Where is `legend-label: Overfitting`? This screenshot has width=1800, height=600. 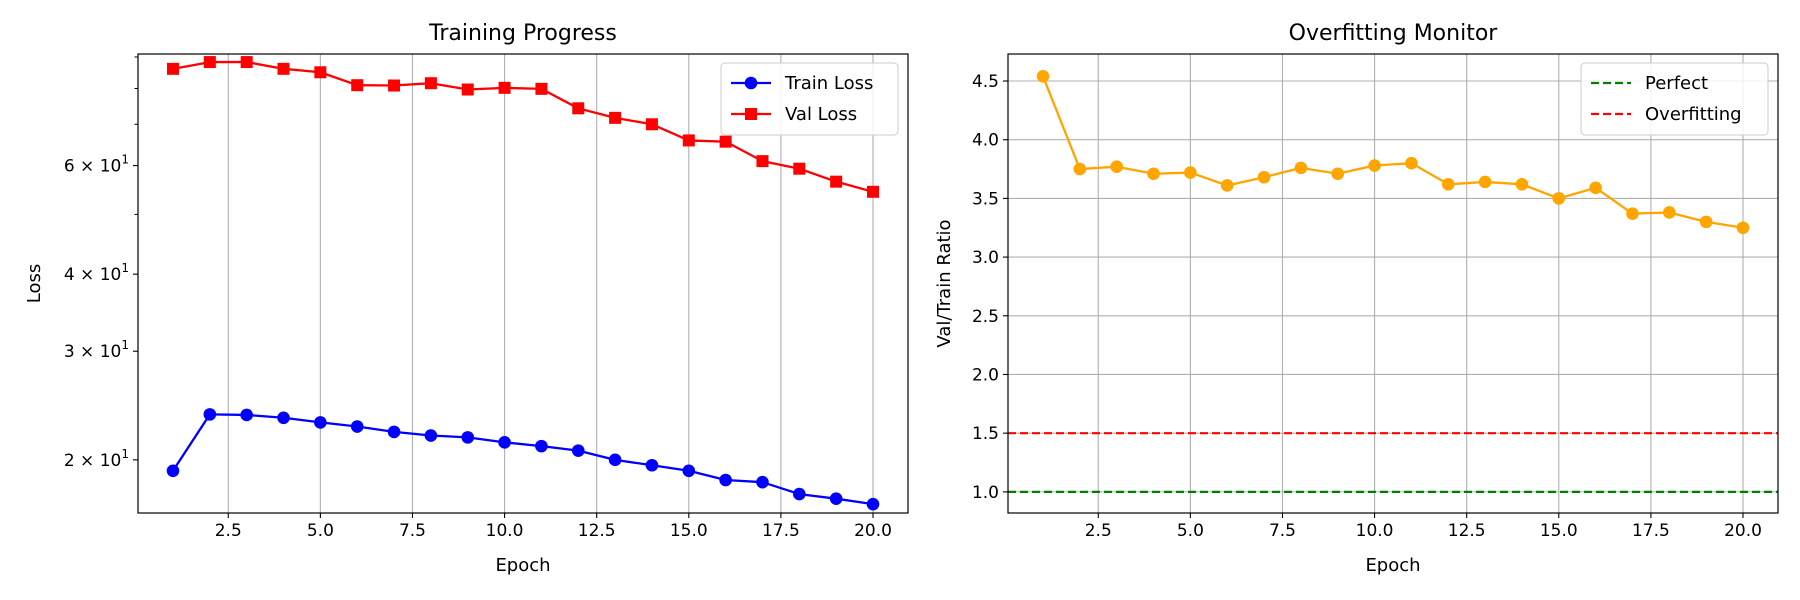
legend-label: Overfitting is located at coordinates (1693, 114).